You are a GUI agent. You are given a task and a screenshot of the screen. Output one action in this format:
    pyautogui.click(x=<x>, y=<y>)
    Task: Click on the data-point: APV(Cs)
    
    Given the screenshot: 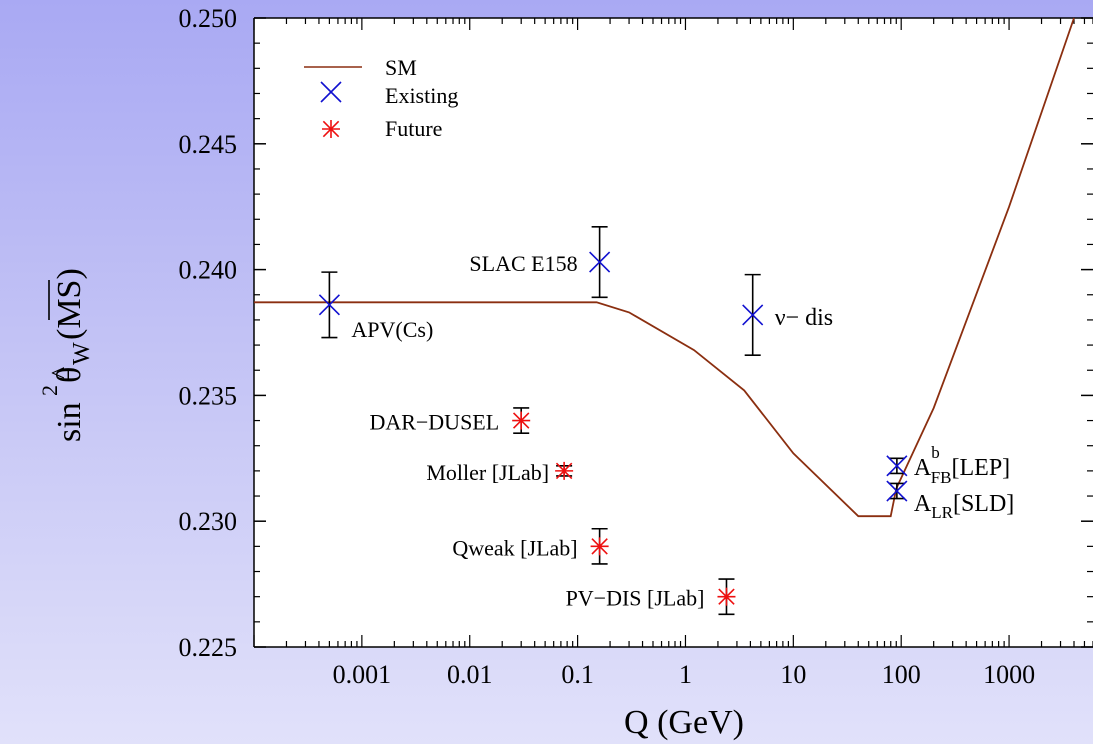 What is the action you would take?
    pyautogui.click(x=375, y=306)
    